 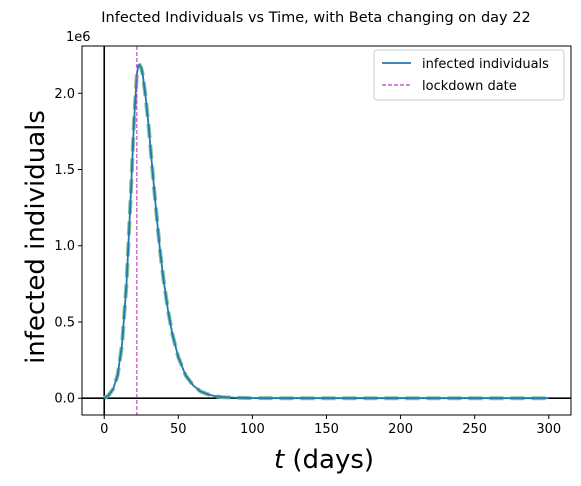 What do you see at coordinates (252, 429) in the screenshot?
I see `x-tick-label: 100` at bounding box center [252, 429].